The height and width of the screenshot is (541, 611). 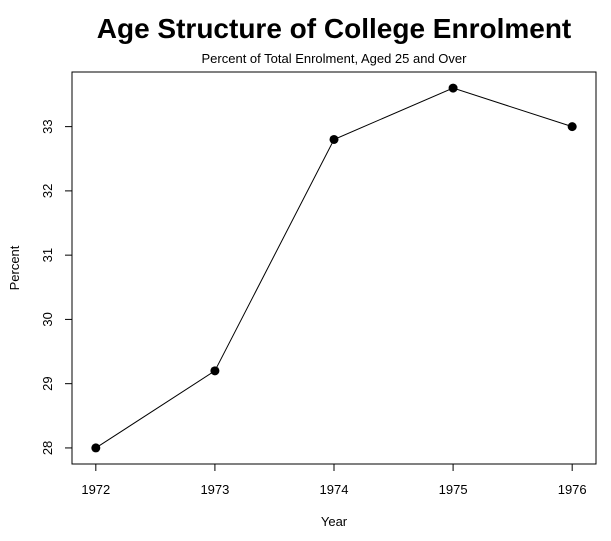 What do you see at coordinates (215, 371) in the screenshot?
I see `data-point-1973` at bounding box center [215, 371].